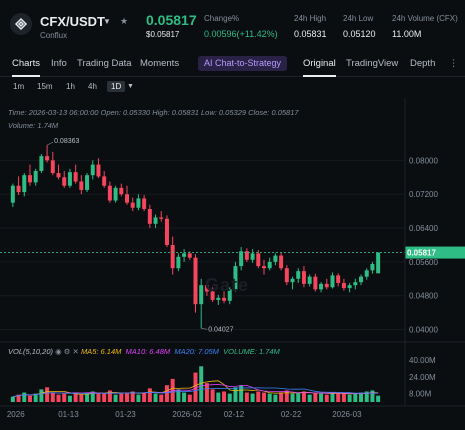 The image size is (465, 430). Describe the element at coordinates (72, 21) in the screenshot. I see `pair-selector: CFX/USDT` at that location.